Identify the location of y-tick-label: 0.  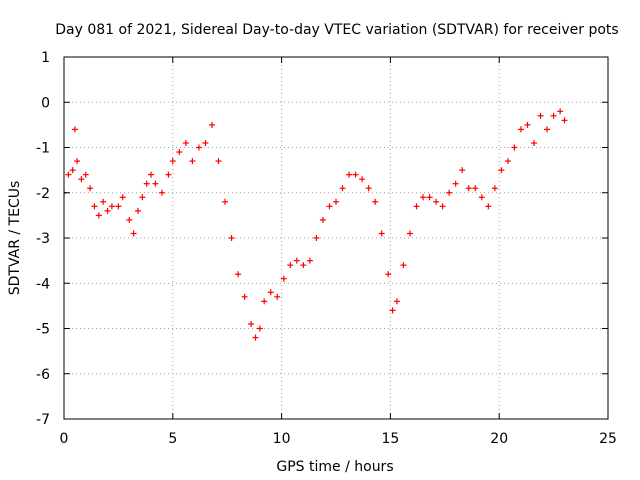
(45, 103).